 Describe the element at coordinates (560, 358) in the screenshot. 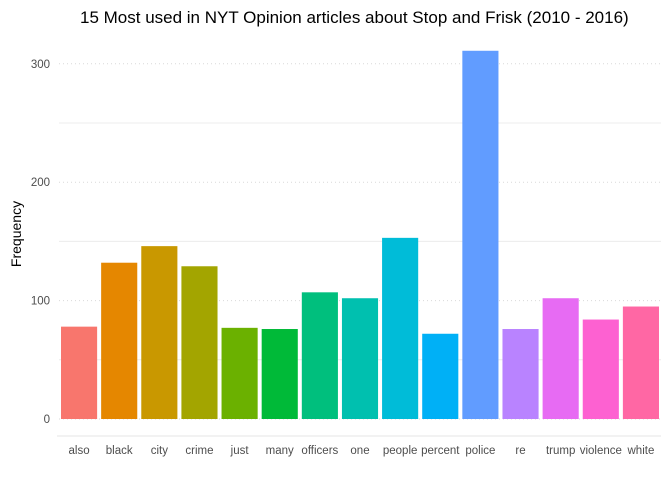

I see `bar-trump` at that location.